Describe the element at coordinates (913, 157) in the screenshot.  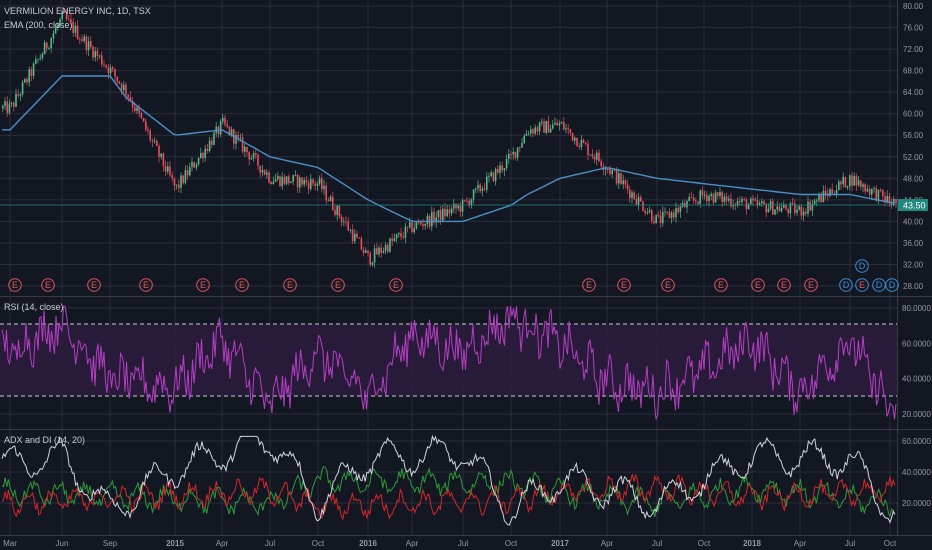
I see `price-axis-label: 52.00` at that location.